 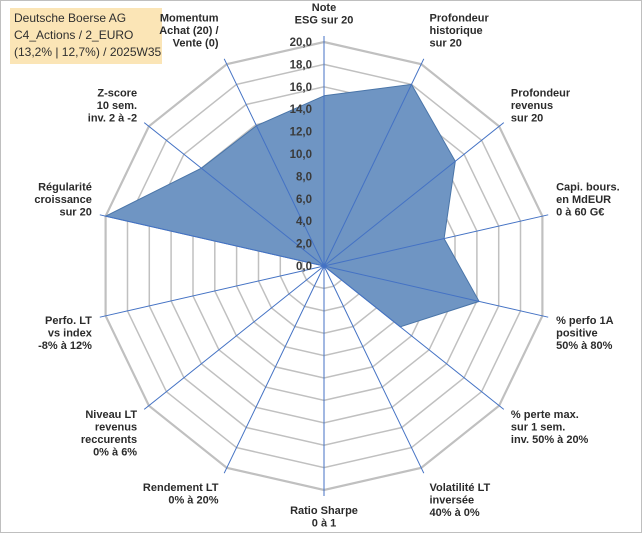 What do you see at coordinates (460, 500) in the screenshot?
I see `axis-label: Volatilité LT inversée 40% à 0%` at bounding box center [460, 500].